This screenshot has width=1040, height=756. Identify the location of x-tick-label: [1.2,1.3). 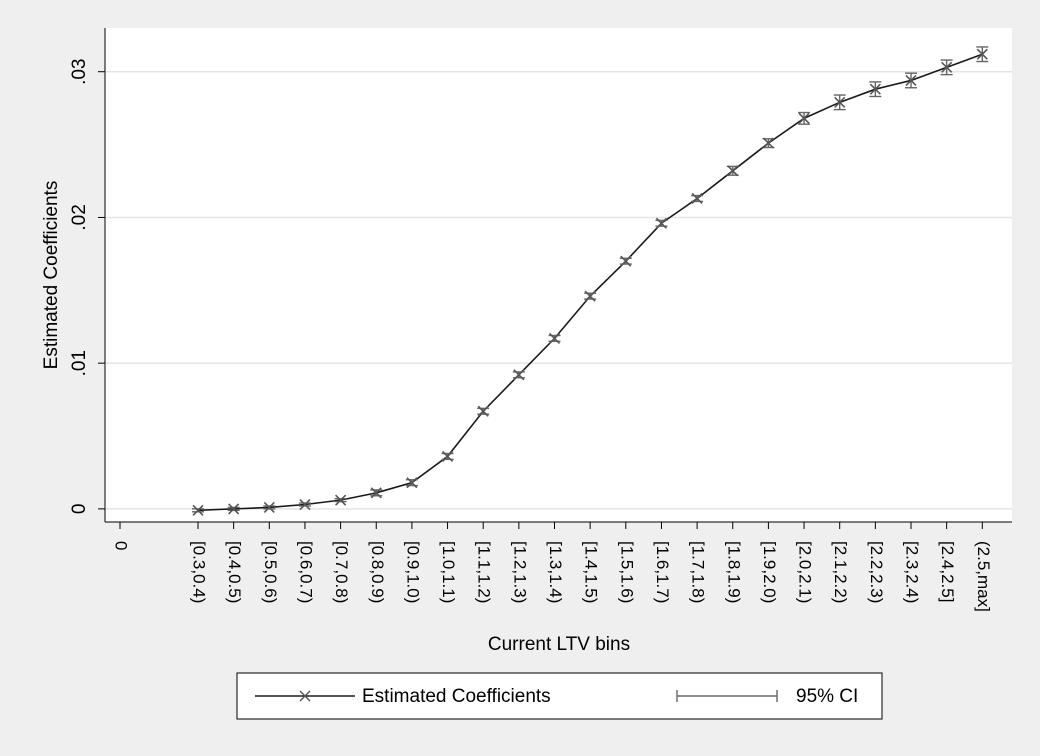
(519, 572).